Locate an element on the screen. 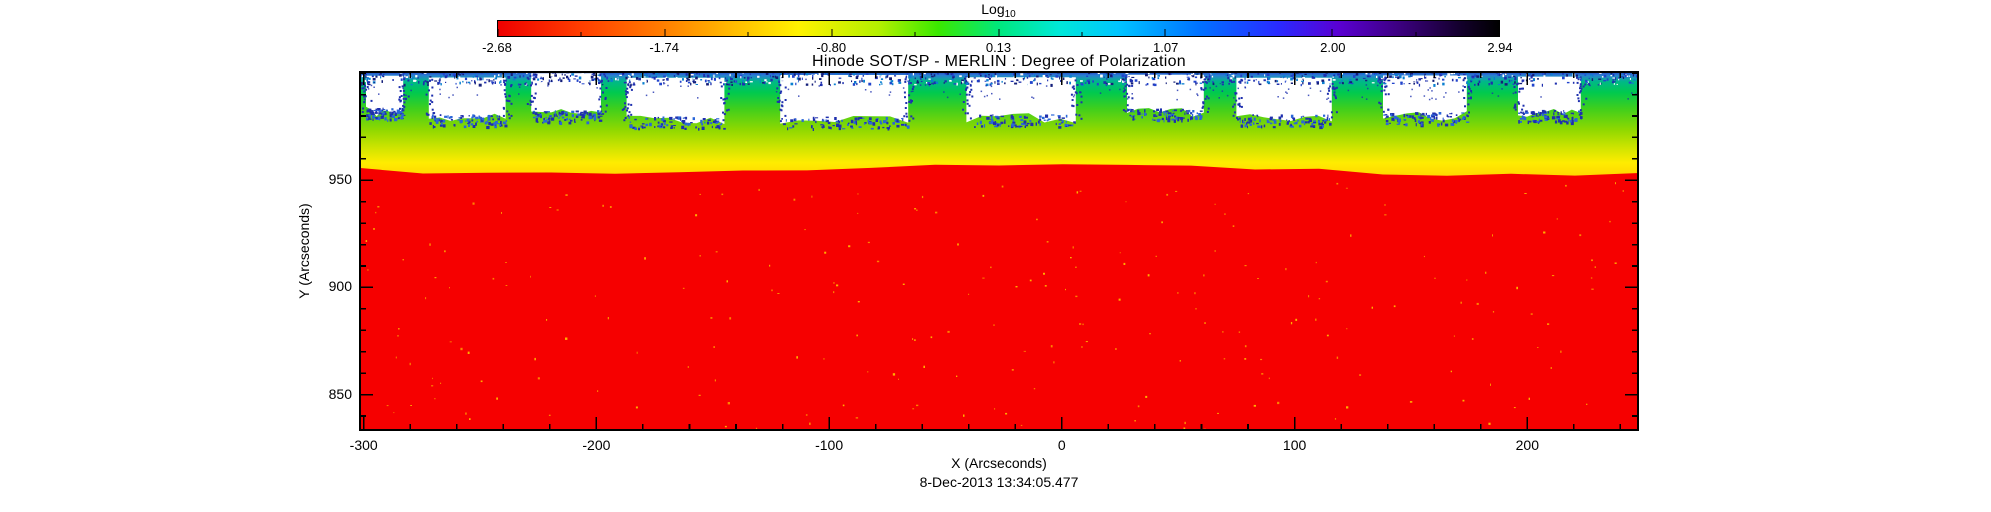  x-axis-label: X (Arcseconds) is located at coordinates (999, 463).